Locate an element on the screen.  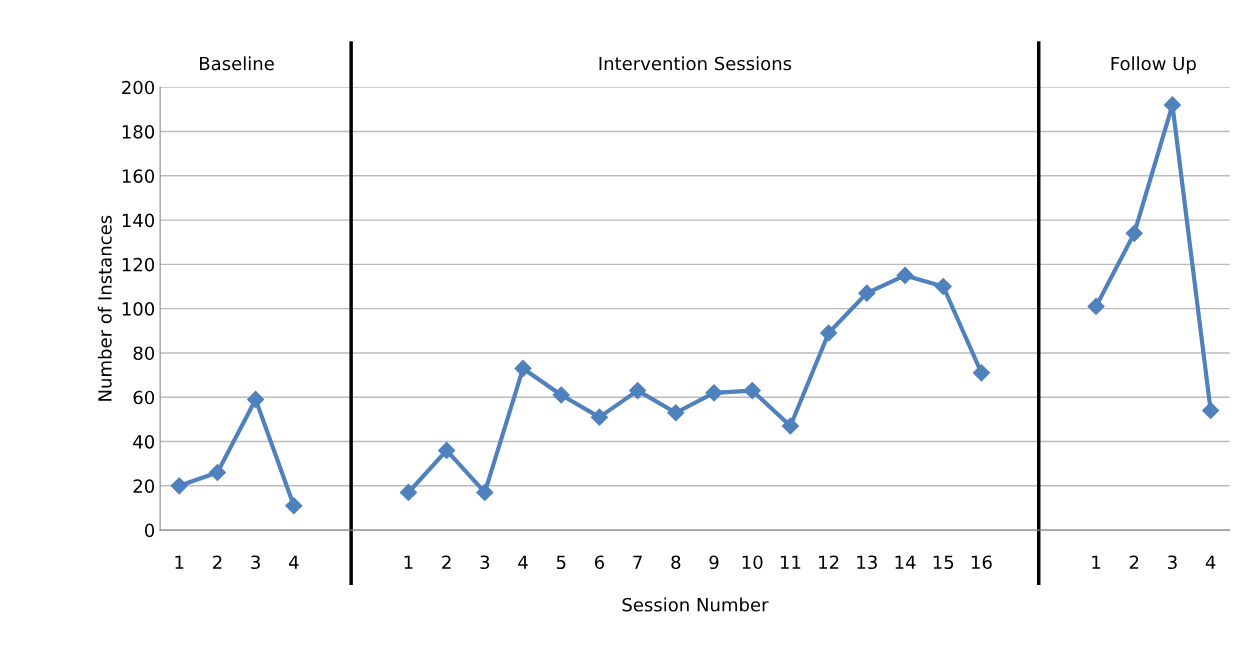
x-tick-label: 13 is located at coordinates (867, 562).